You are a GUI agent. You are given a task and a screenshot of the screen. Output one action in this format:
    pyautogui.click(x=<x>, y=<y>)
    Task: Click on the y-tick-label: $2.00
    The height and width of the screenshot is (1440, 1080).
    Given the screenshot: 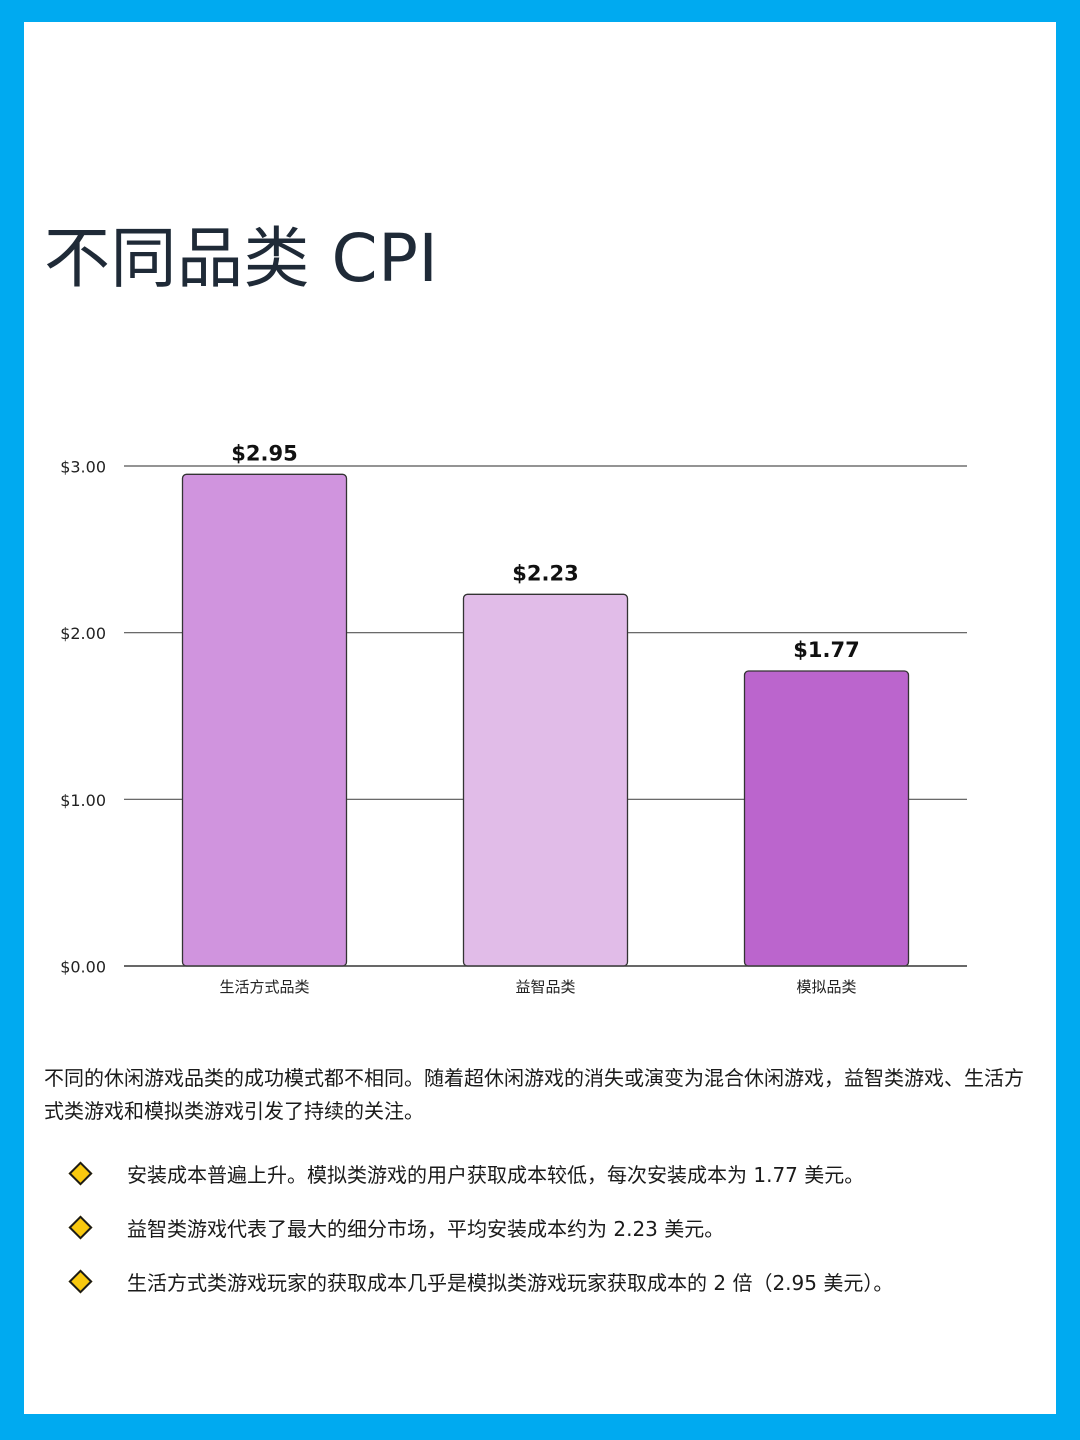 What is the action you would take?
    pyautogui.click(x=83, y=633)
    